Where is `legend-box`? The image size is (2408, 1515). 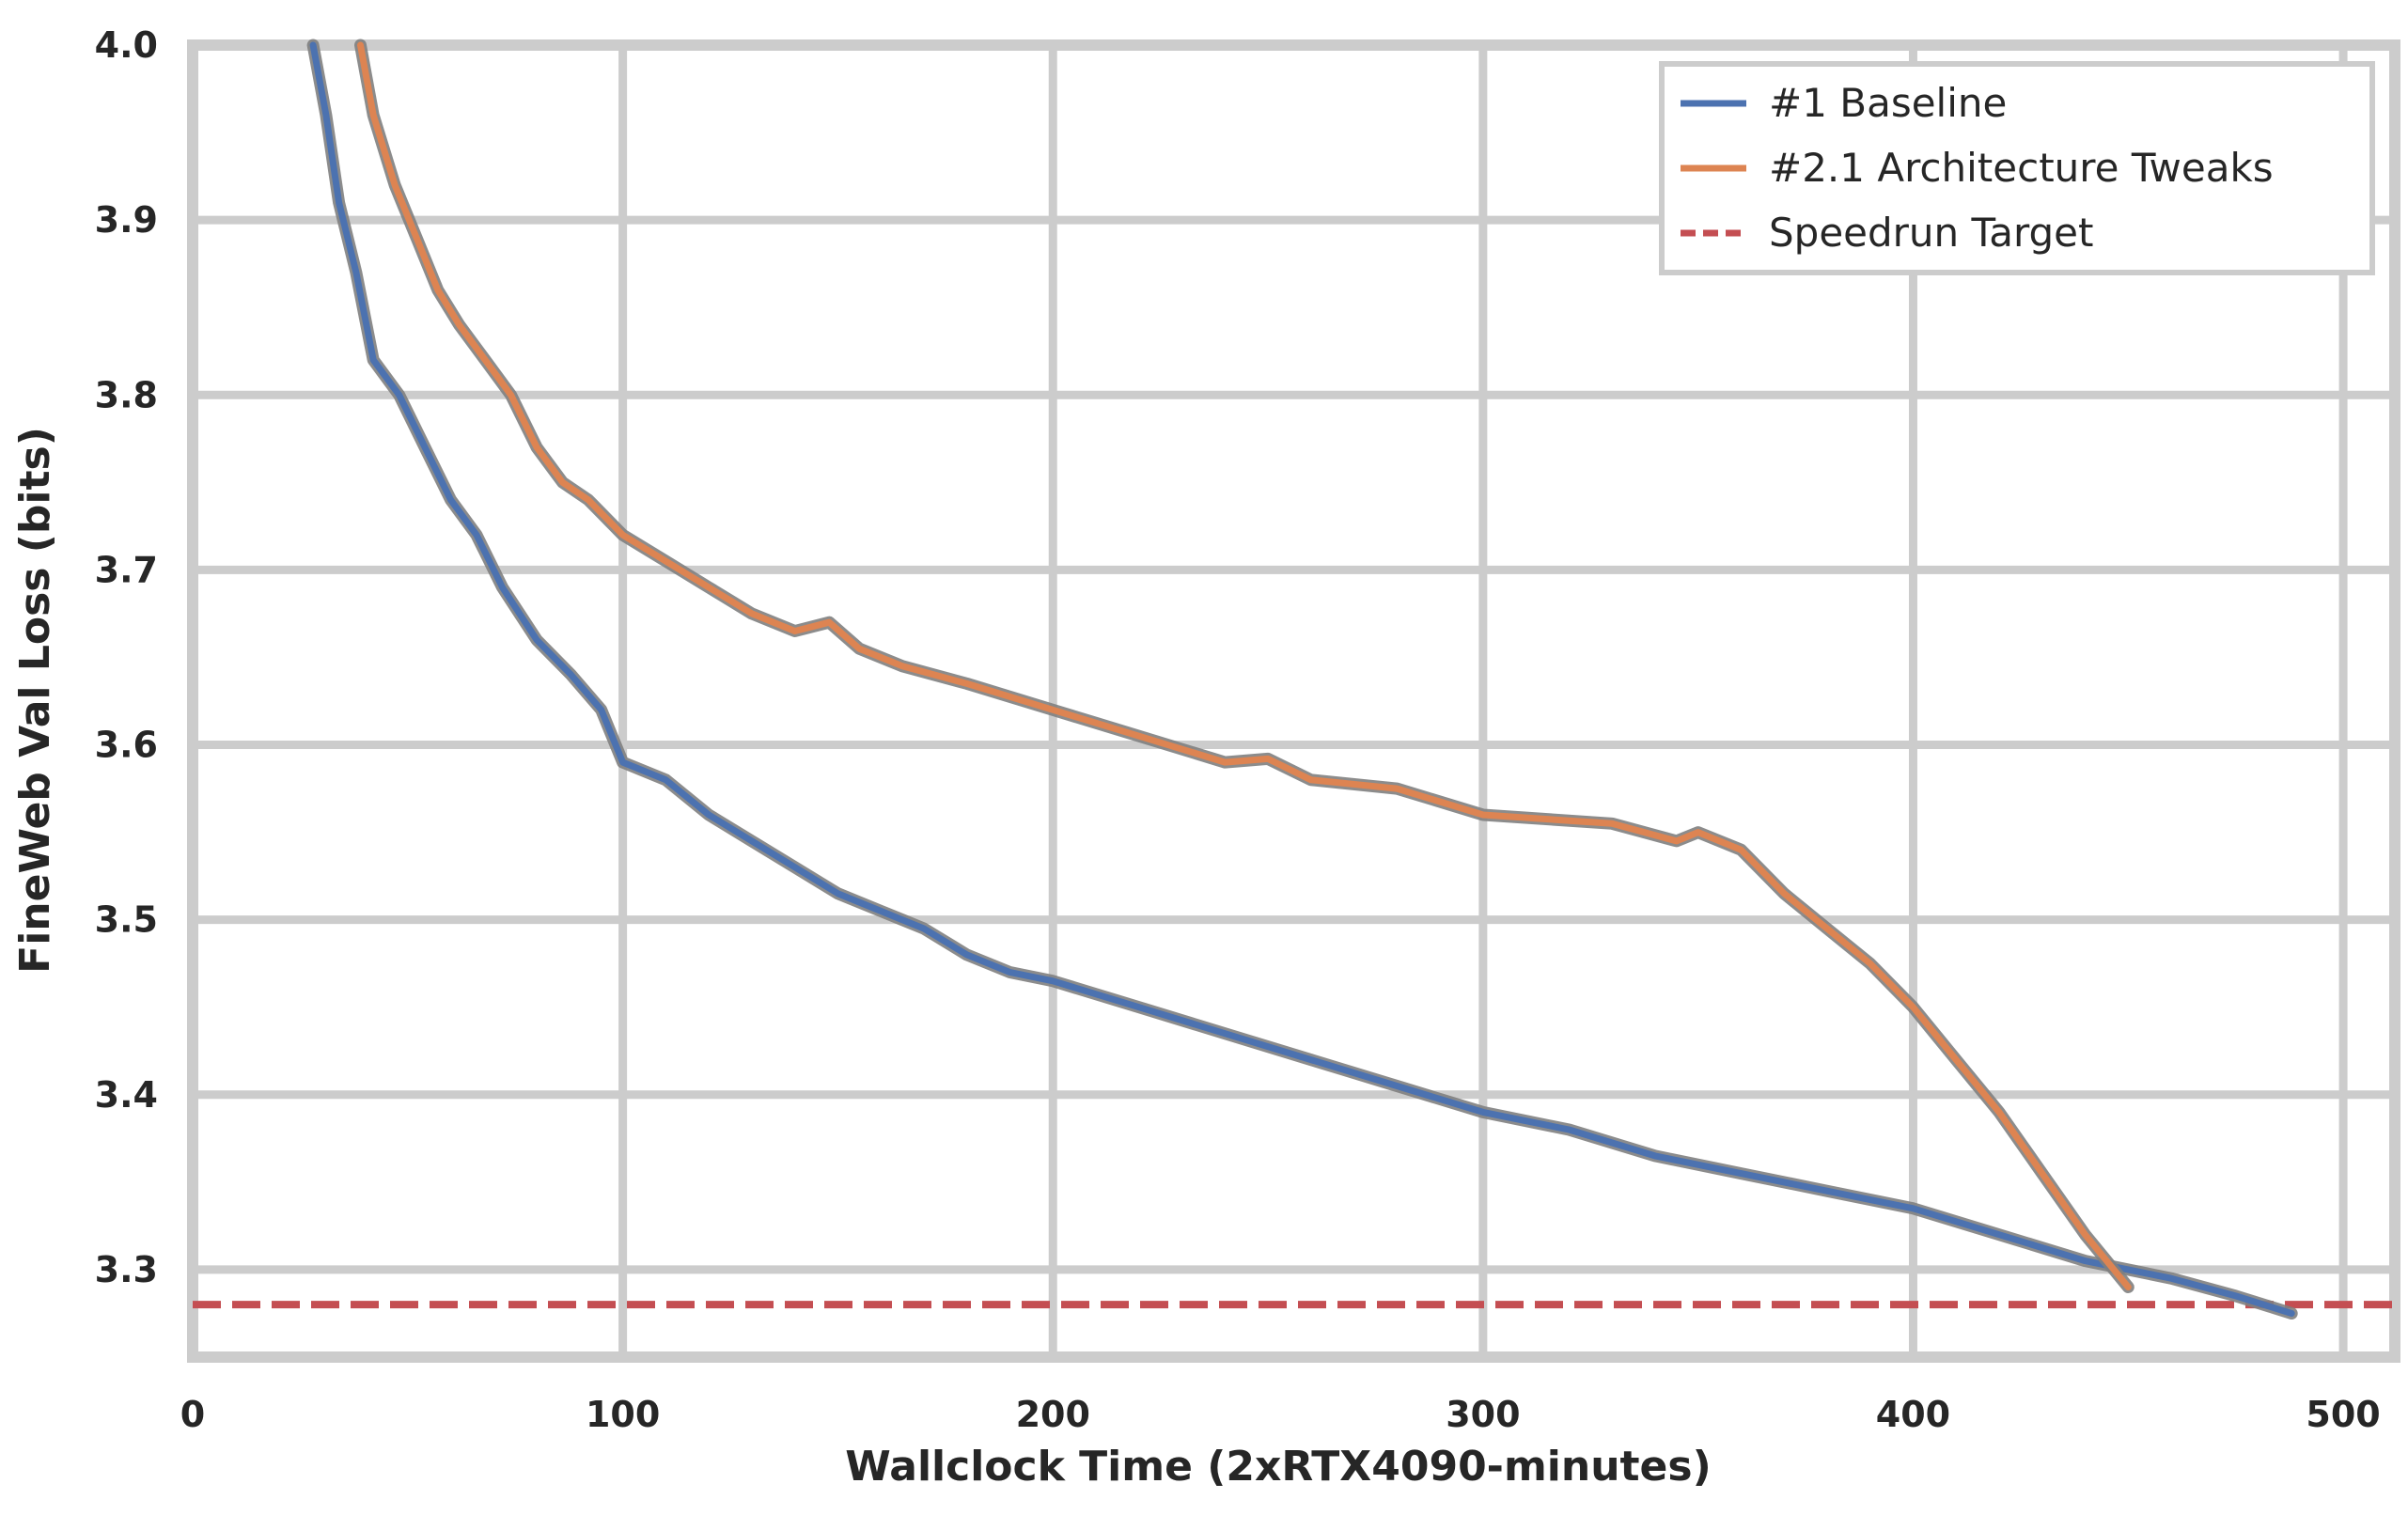
legend-box is located at coordinates (2017, 168).